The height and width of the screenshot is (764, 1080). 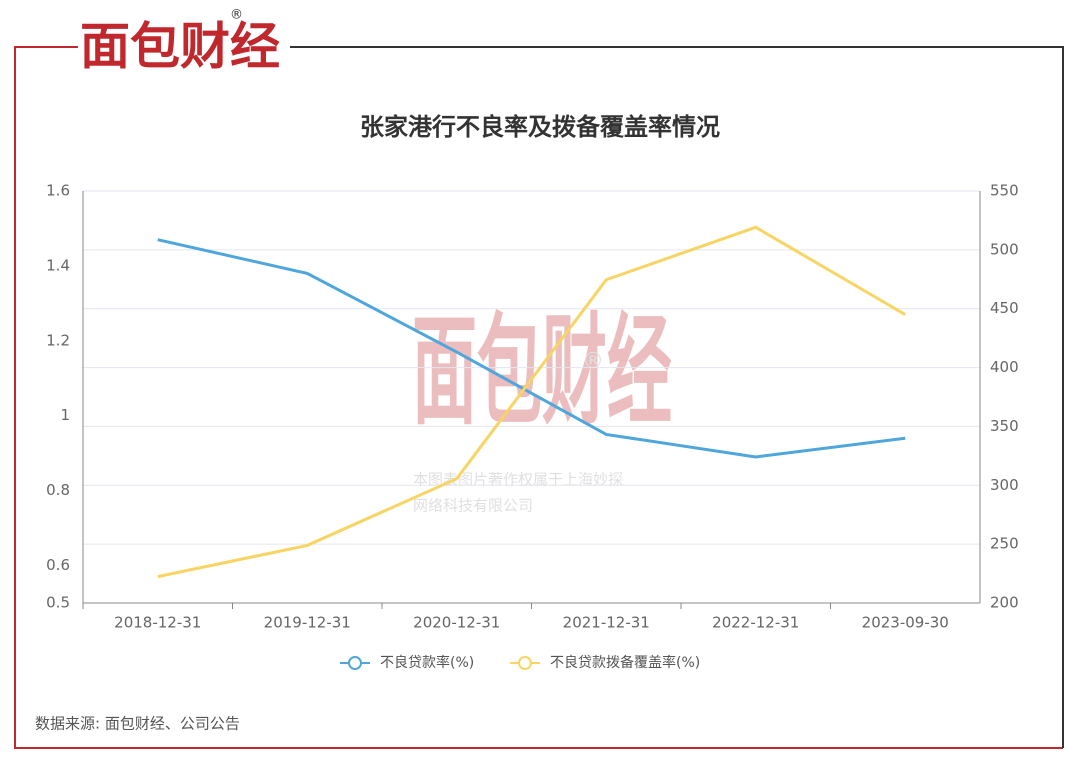 I want to click on y2-tick-label: 200, so click(x=1004, y=603).